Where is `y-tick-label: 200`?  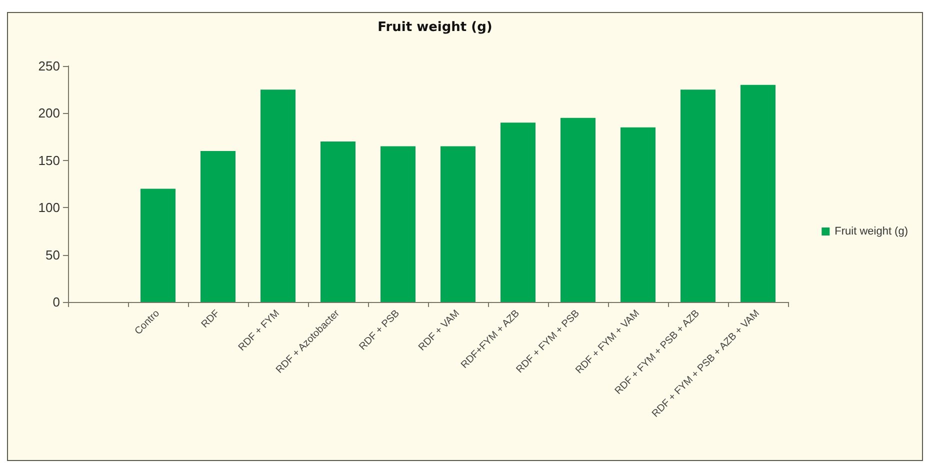
y-tick-label: 200 is located at coordinates (49, 113).